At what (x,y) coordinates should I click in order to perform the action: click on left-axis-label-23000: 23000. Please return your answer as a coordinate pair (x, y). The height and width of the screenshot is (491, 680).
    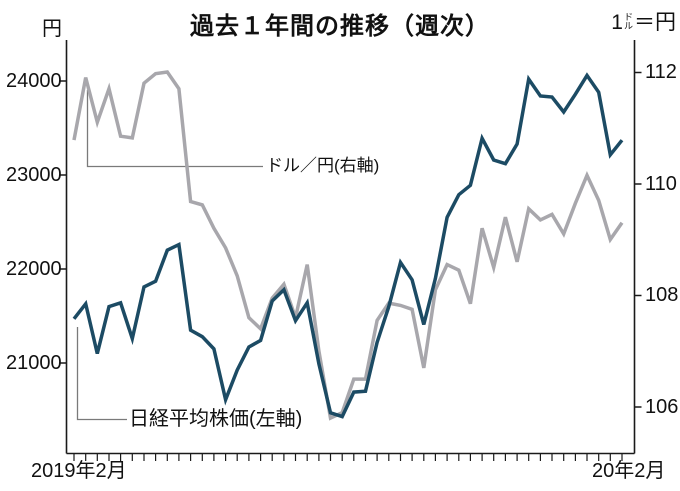
    Looking at the image, I should click on (34, 175).